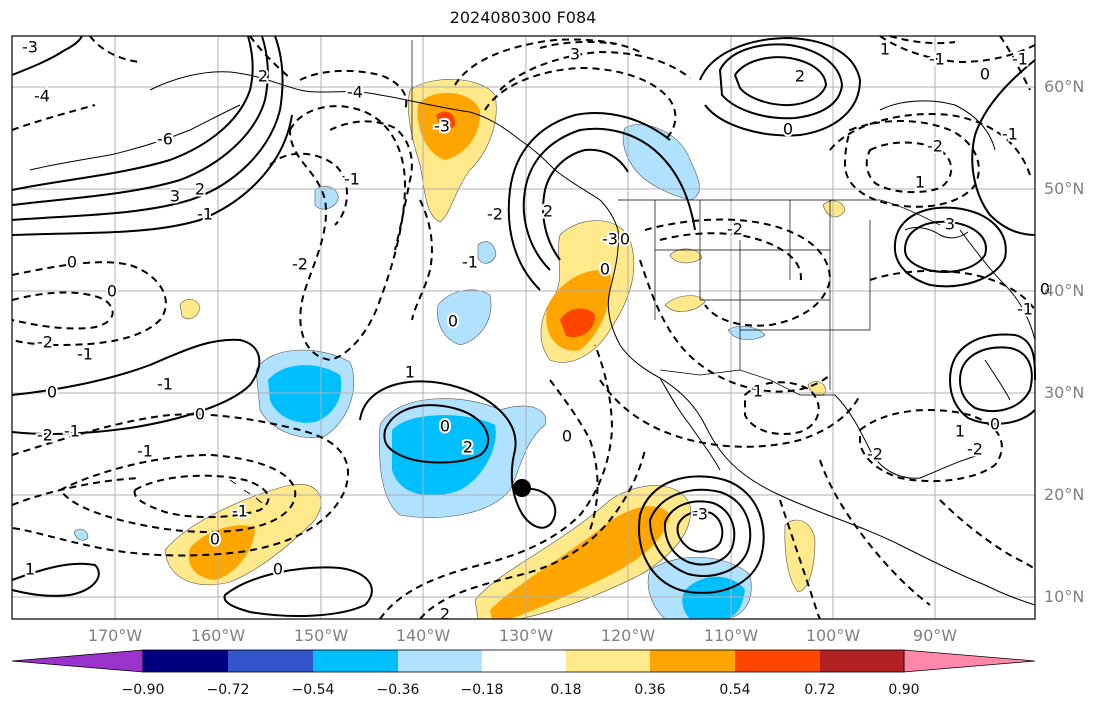  I want to click on lon-label-120w: 120°W, so click(628, 635).